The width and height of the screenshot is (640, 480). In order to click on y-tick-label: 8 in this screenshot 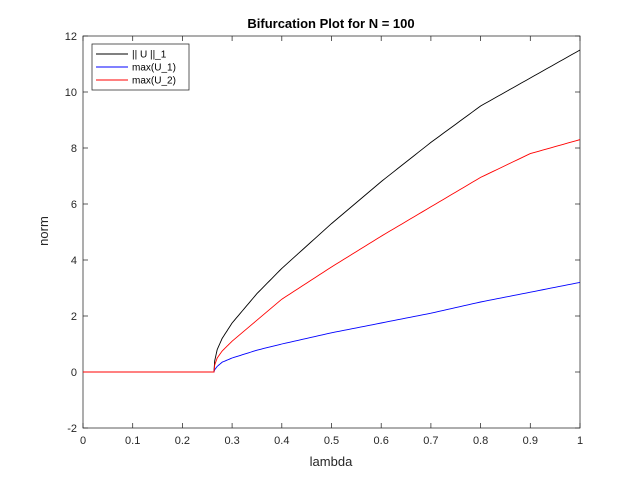, I will do `click(74, 149)`.